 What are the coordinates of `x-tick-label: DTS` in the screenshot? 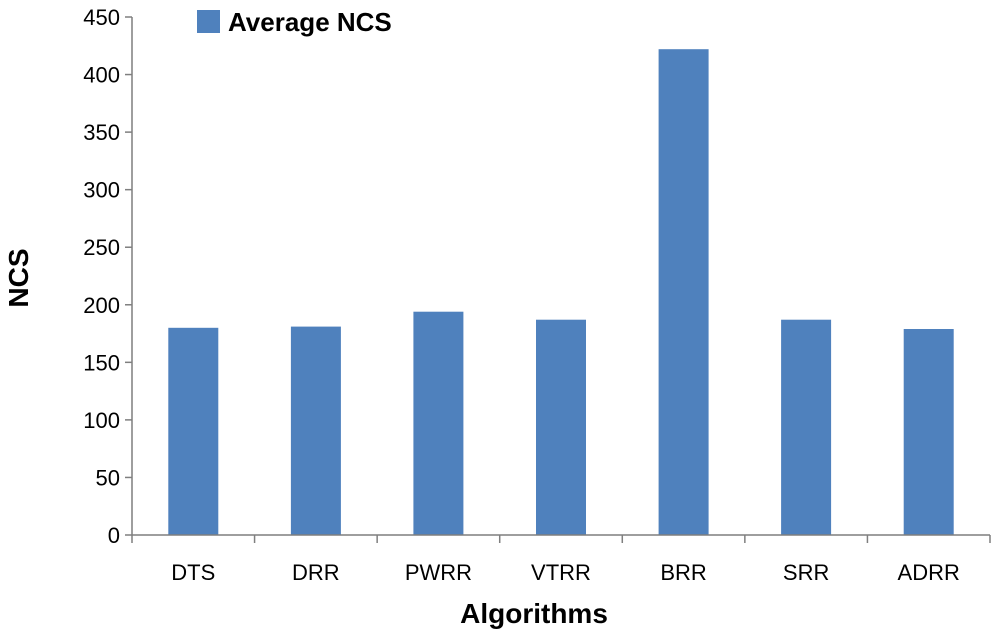 It's located at (193, 572).